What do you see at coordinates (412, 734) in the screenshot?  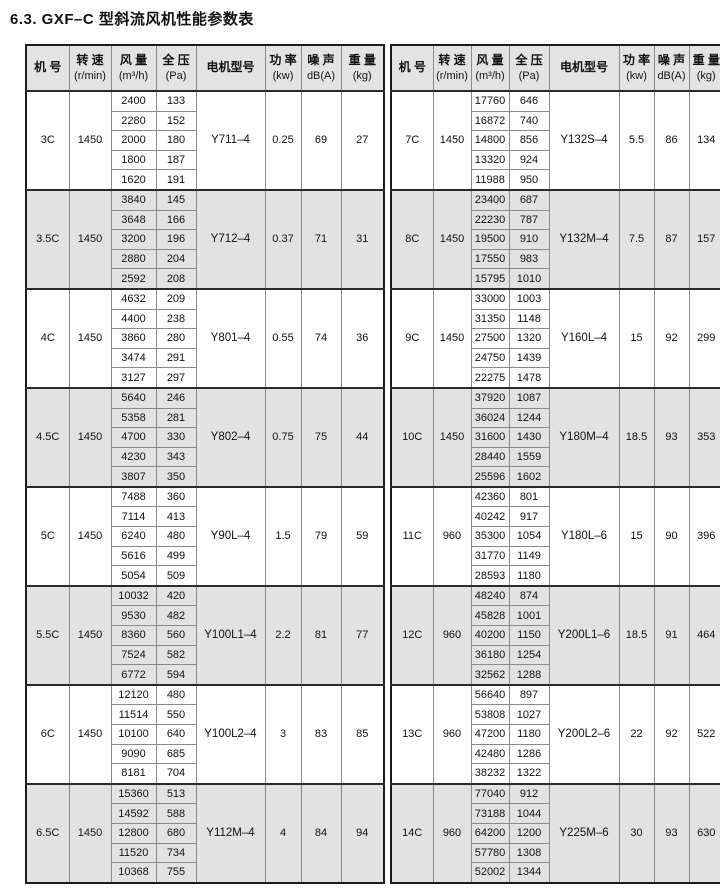 I see `model-cell: 13C` at bounding box center [412, 734].